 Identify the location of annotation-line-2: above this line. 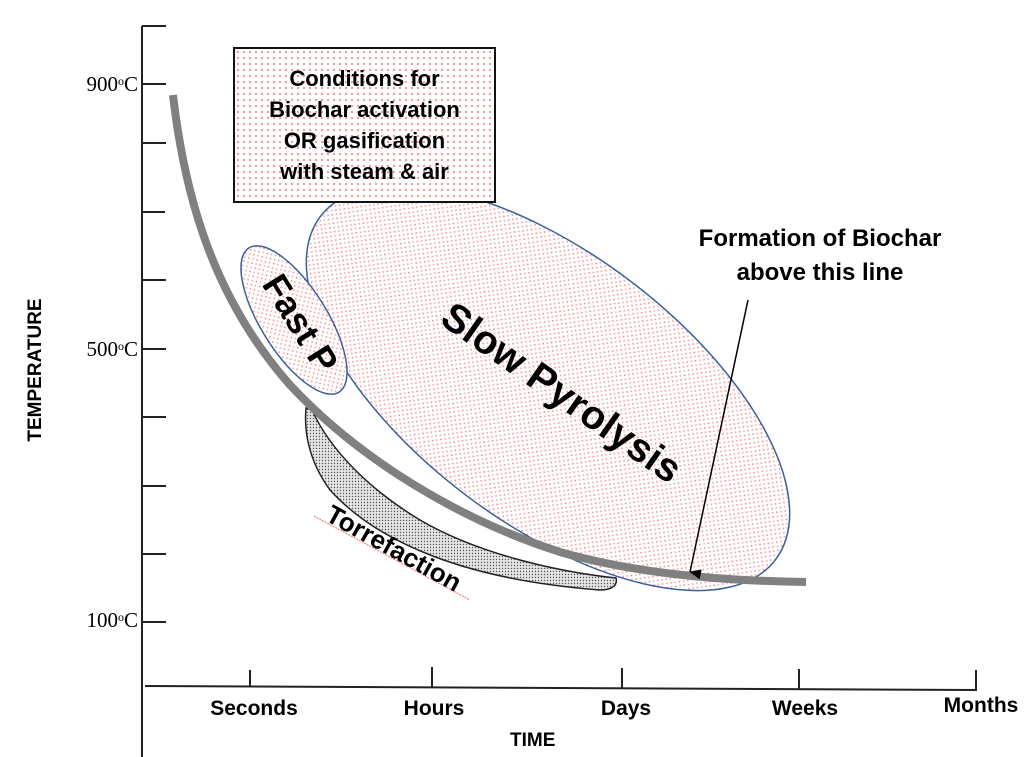
(820, 272).